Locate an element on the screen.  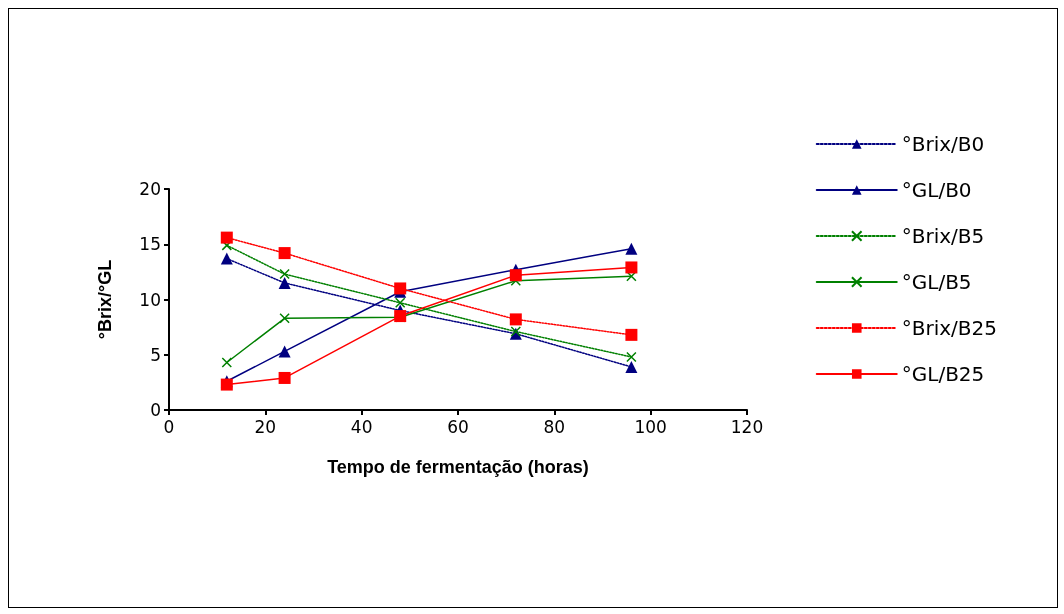
x-tick-label: 20 is located at coordinates (265, 426).